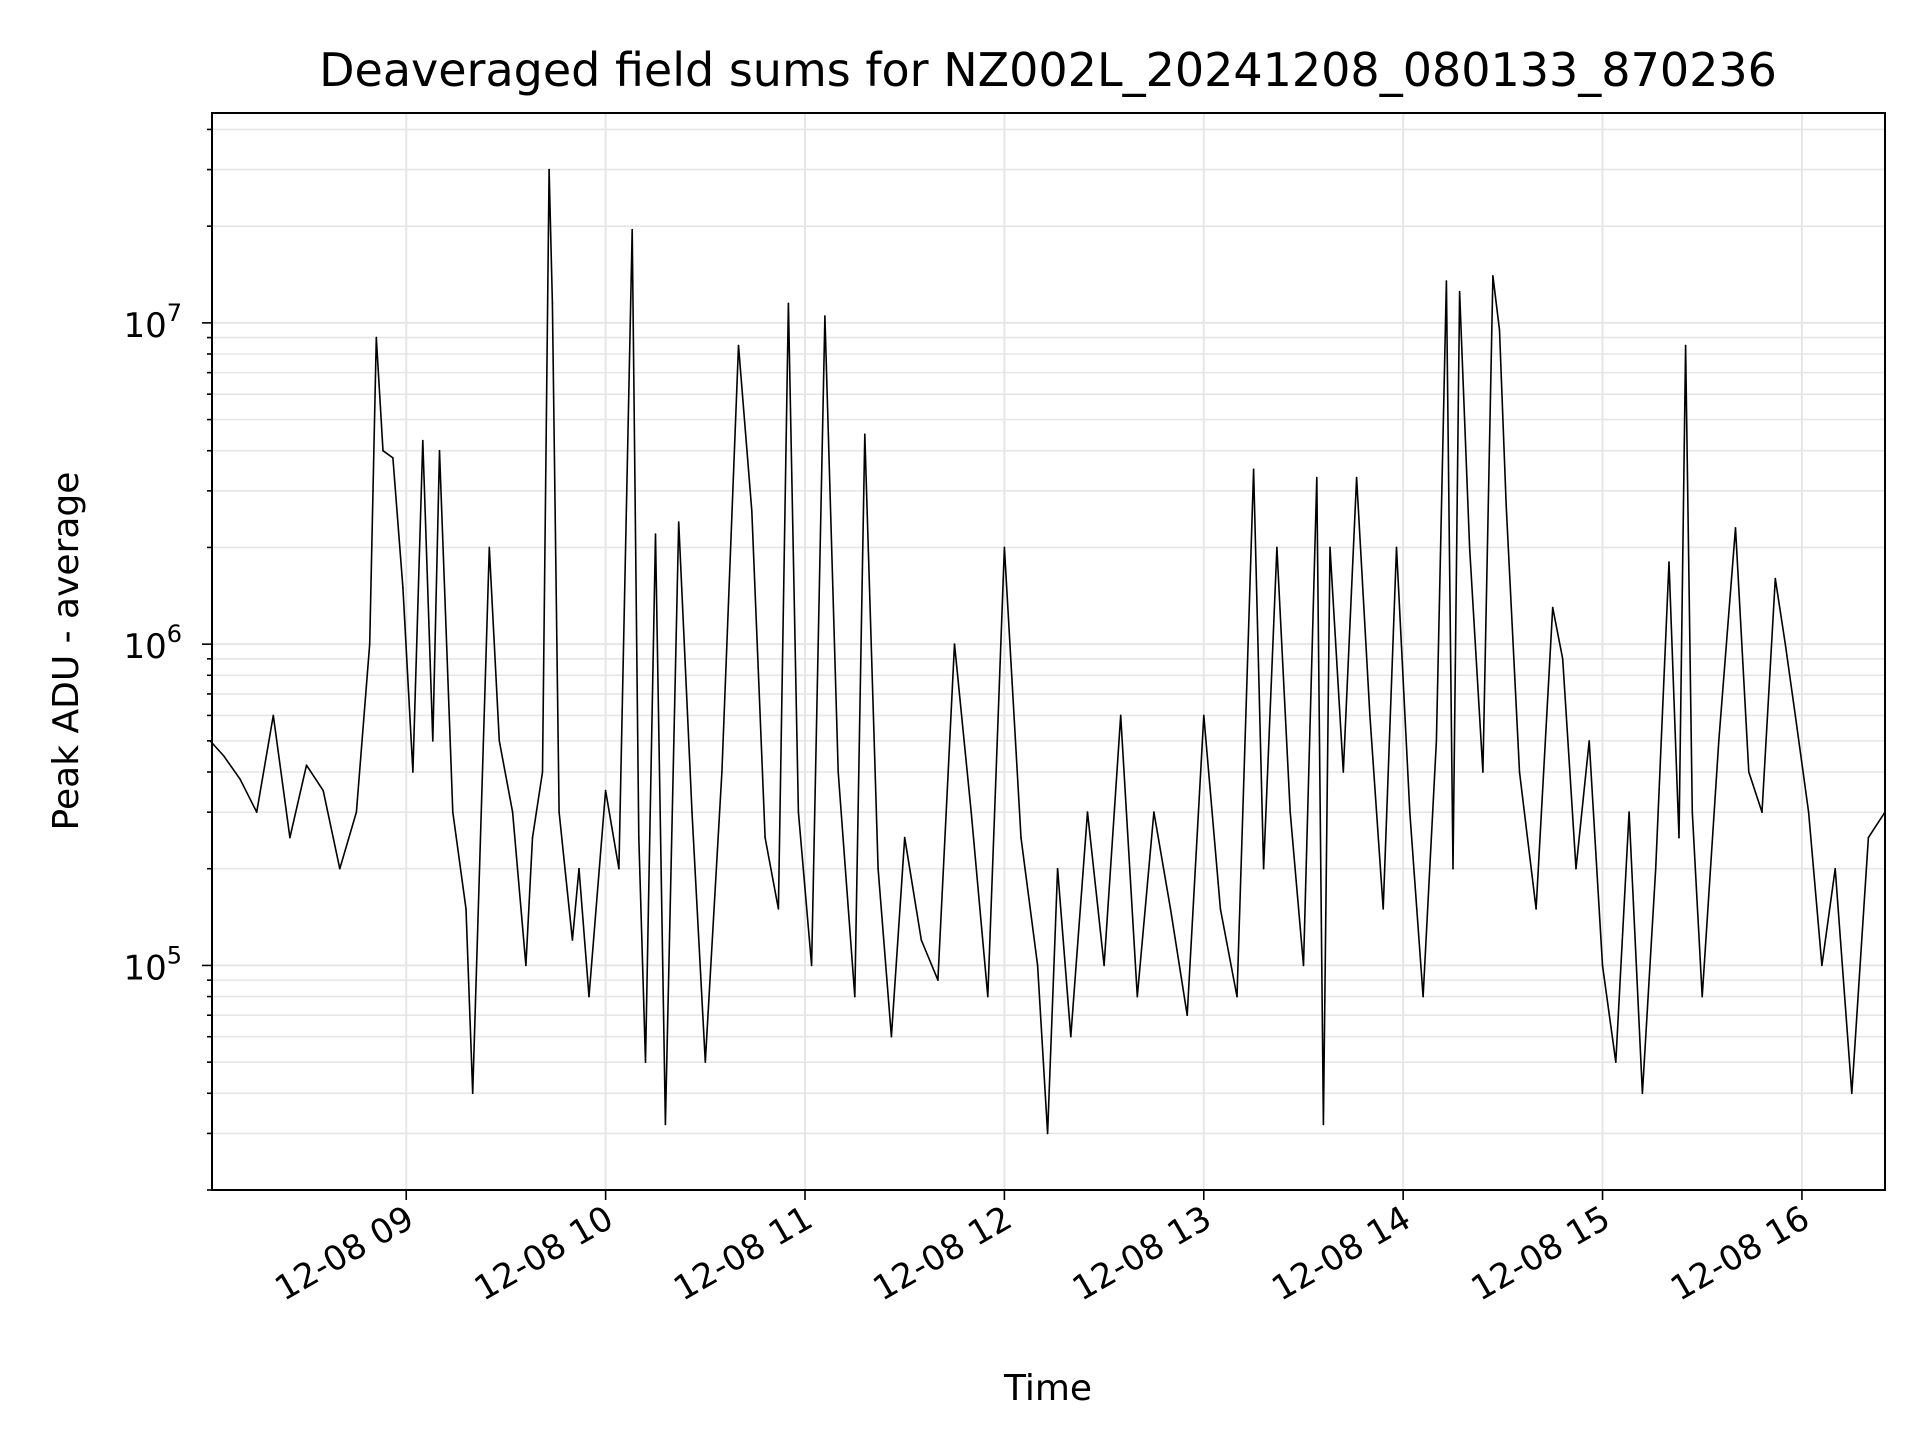 Image resolution: width=1920 pixels, height=1445 pixels. What do you see at coordinates (1047, 1388) in the screenshot?
I see `x-axis-label: Time` at bounding box center [1047, 1388].